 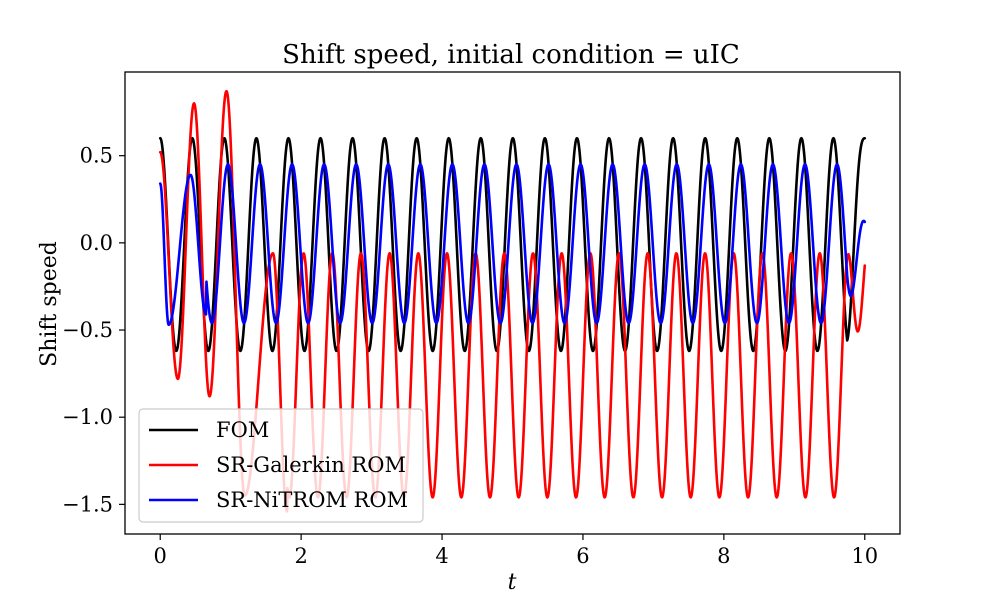 I want to click on y-tick-label: 0.5, so click(x=96, y=156).